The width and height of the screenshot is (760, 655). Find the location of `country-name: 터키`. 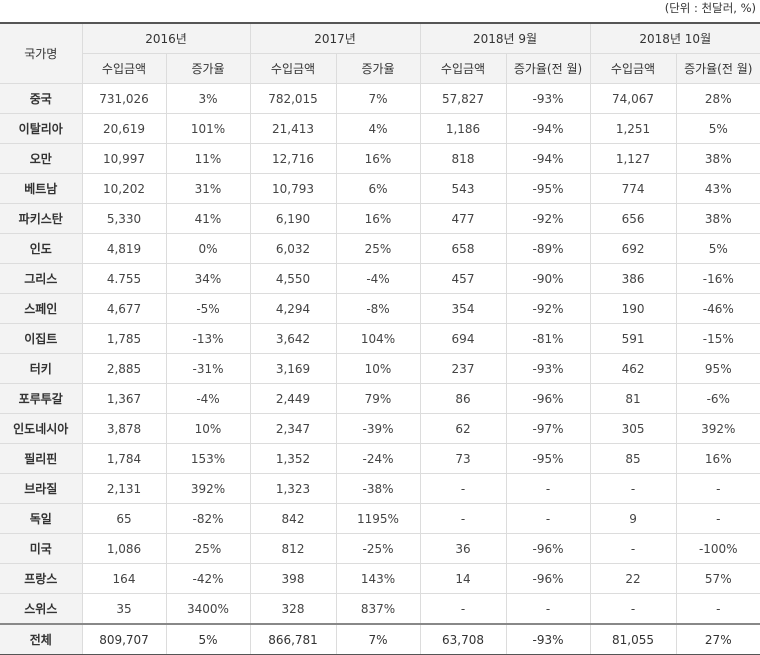

country-name: 터키 is located at coordinates (41, 368).